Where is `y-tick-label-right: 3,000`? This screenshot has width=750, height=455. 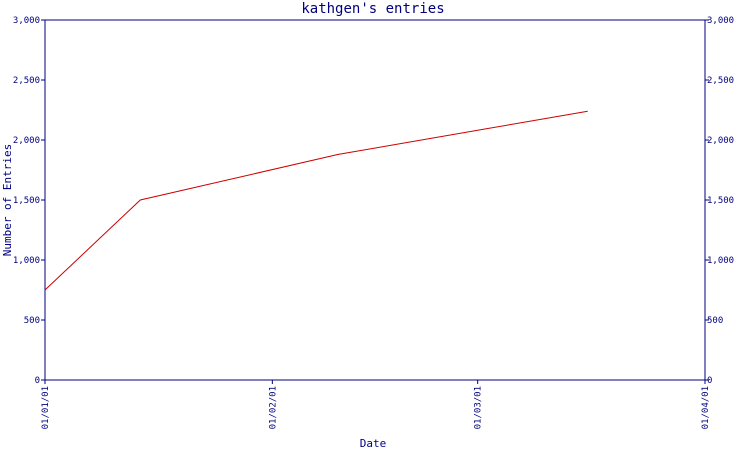 y-tick-label-right: 3,000 is located at coordinates (720, 21).